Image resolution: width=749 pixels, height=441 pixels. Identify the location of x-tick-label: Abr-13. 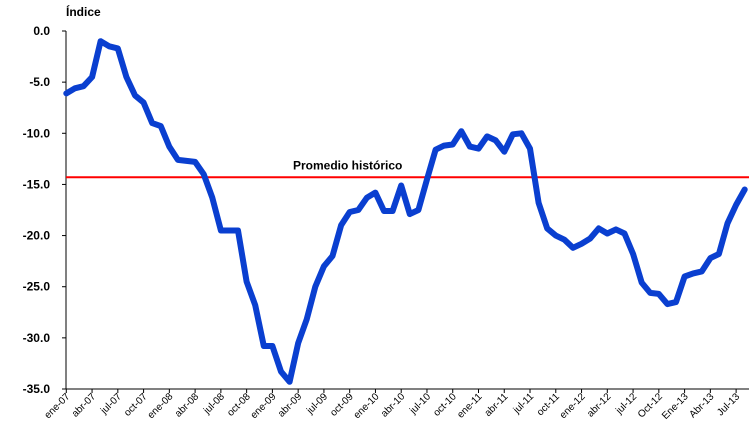
(701, 405).